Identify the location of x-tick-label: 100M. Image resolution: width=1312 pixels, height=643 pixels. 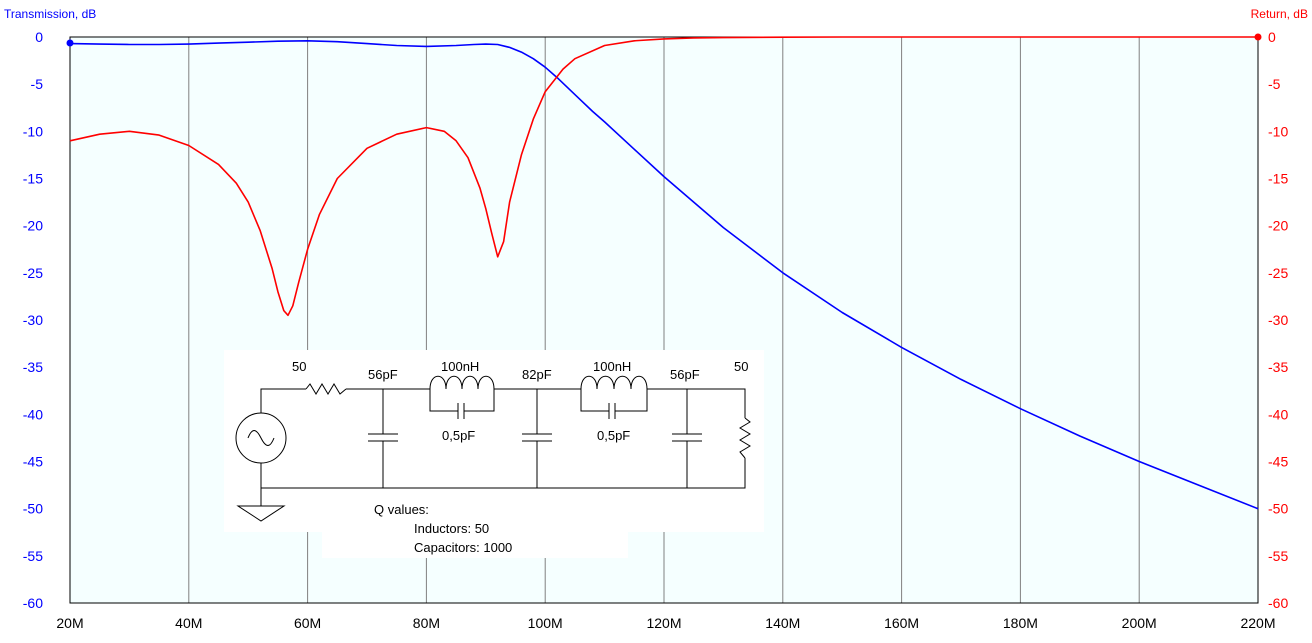
(545, 623).